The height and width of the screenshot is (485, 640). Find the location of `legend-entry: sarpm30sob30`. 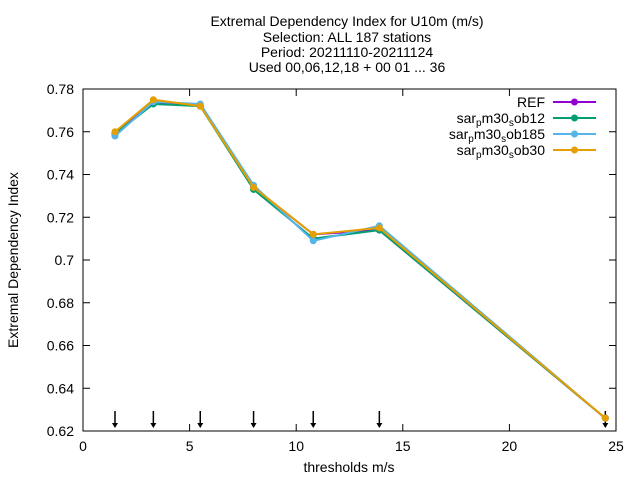

legend-entry: sarpm30sob30 is located at coordinates (526, 151).